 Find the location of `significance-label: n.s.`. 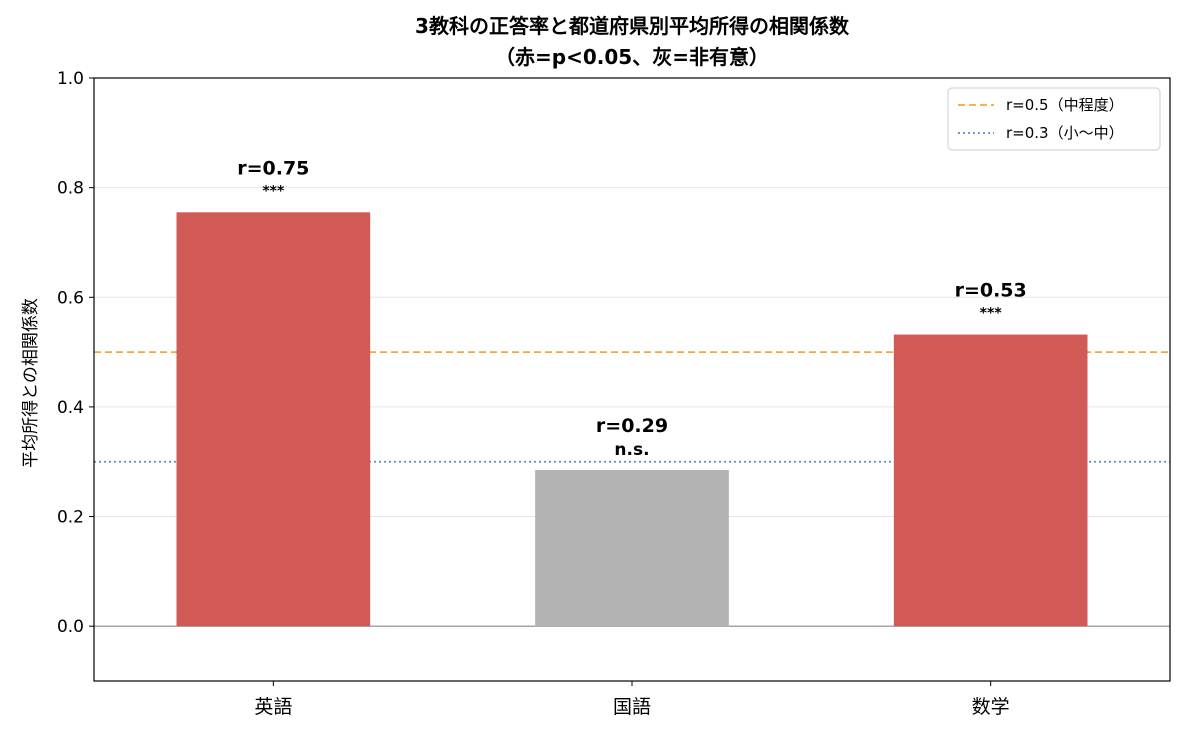

significance-label: n.s. is located at coordinates (631, 450).